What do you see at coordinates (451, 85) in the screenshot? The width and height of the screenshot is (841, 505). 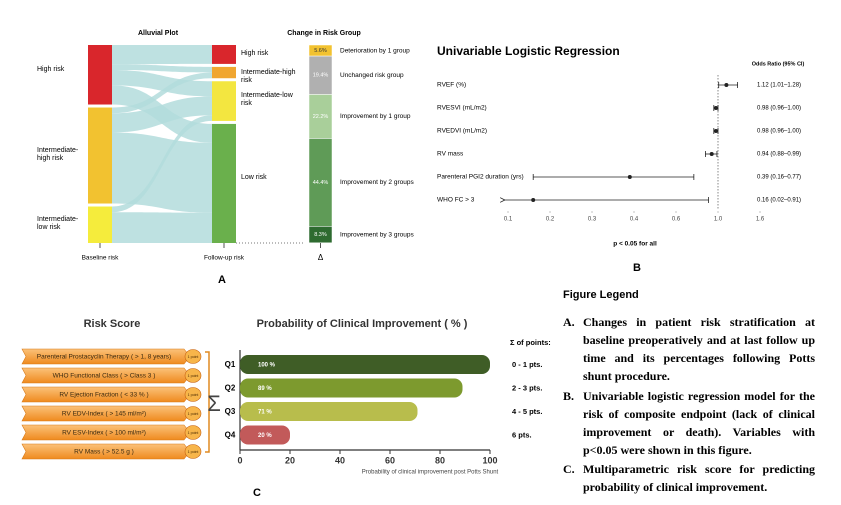 I see `row-label: RVEF (%)` at bounding box center [451, 85].